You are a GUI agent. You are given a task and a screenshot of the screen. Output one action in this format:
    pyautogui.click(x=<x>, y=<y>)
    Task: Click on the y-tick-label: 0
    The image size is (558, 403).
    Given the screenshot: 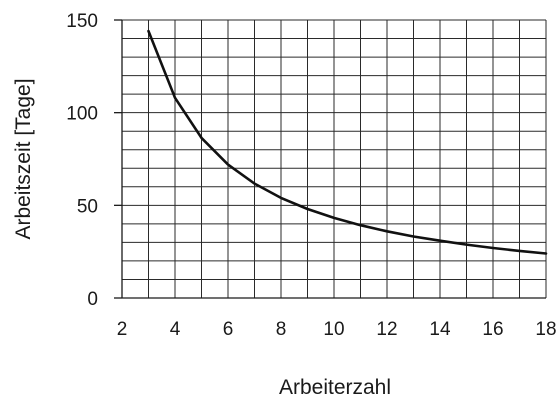 What is the action you would take?
    pyautogui.click(x=92, y=299)
    